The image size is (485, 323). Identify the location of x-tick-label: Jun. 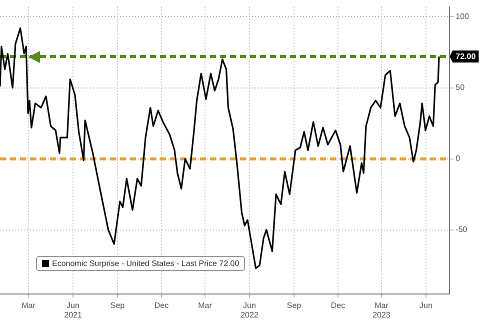
(426, 305).